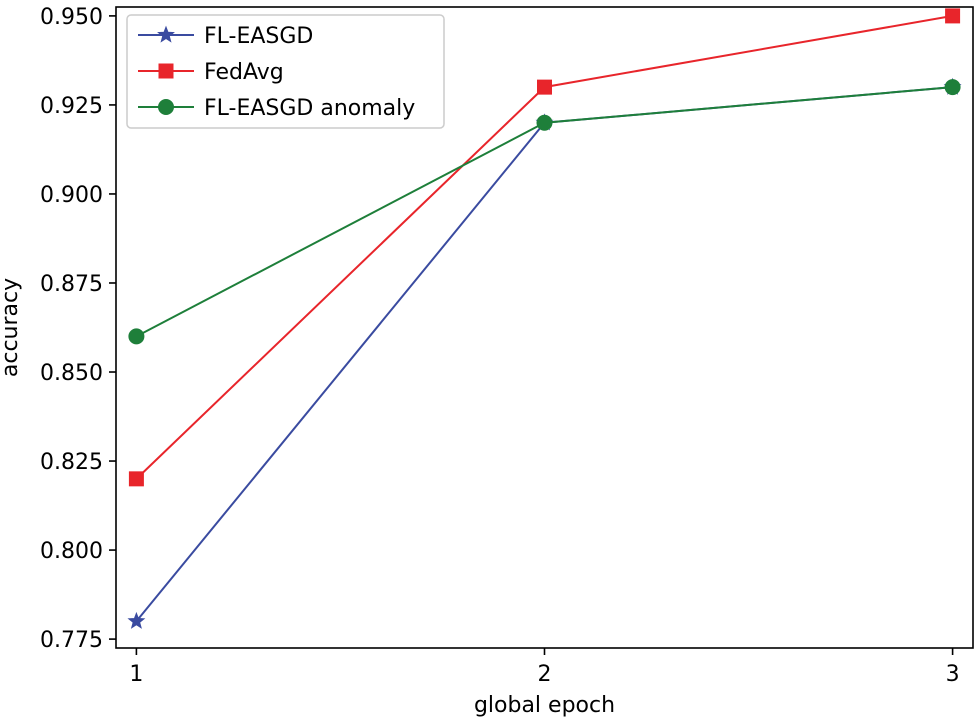  I want to click on y-tick-label: 0.775, so click(71, 640).